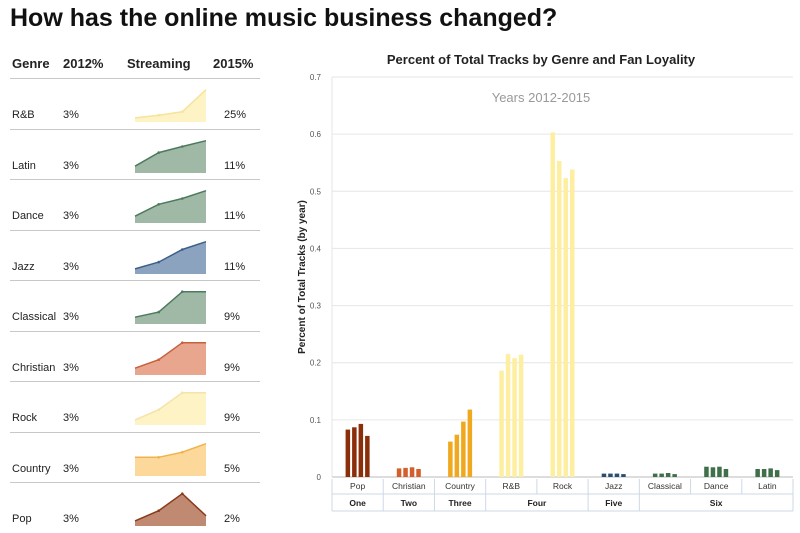 The height and width of the screenshot is (533, 800). What do you see at coordinates (319, 477) in the screenshot?
I see `y-tick-label: 0` at bounding box center [319, 477].